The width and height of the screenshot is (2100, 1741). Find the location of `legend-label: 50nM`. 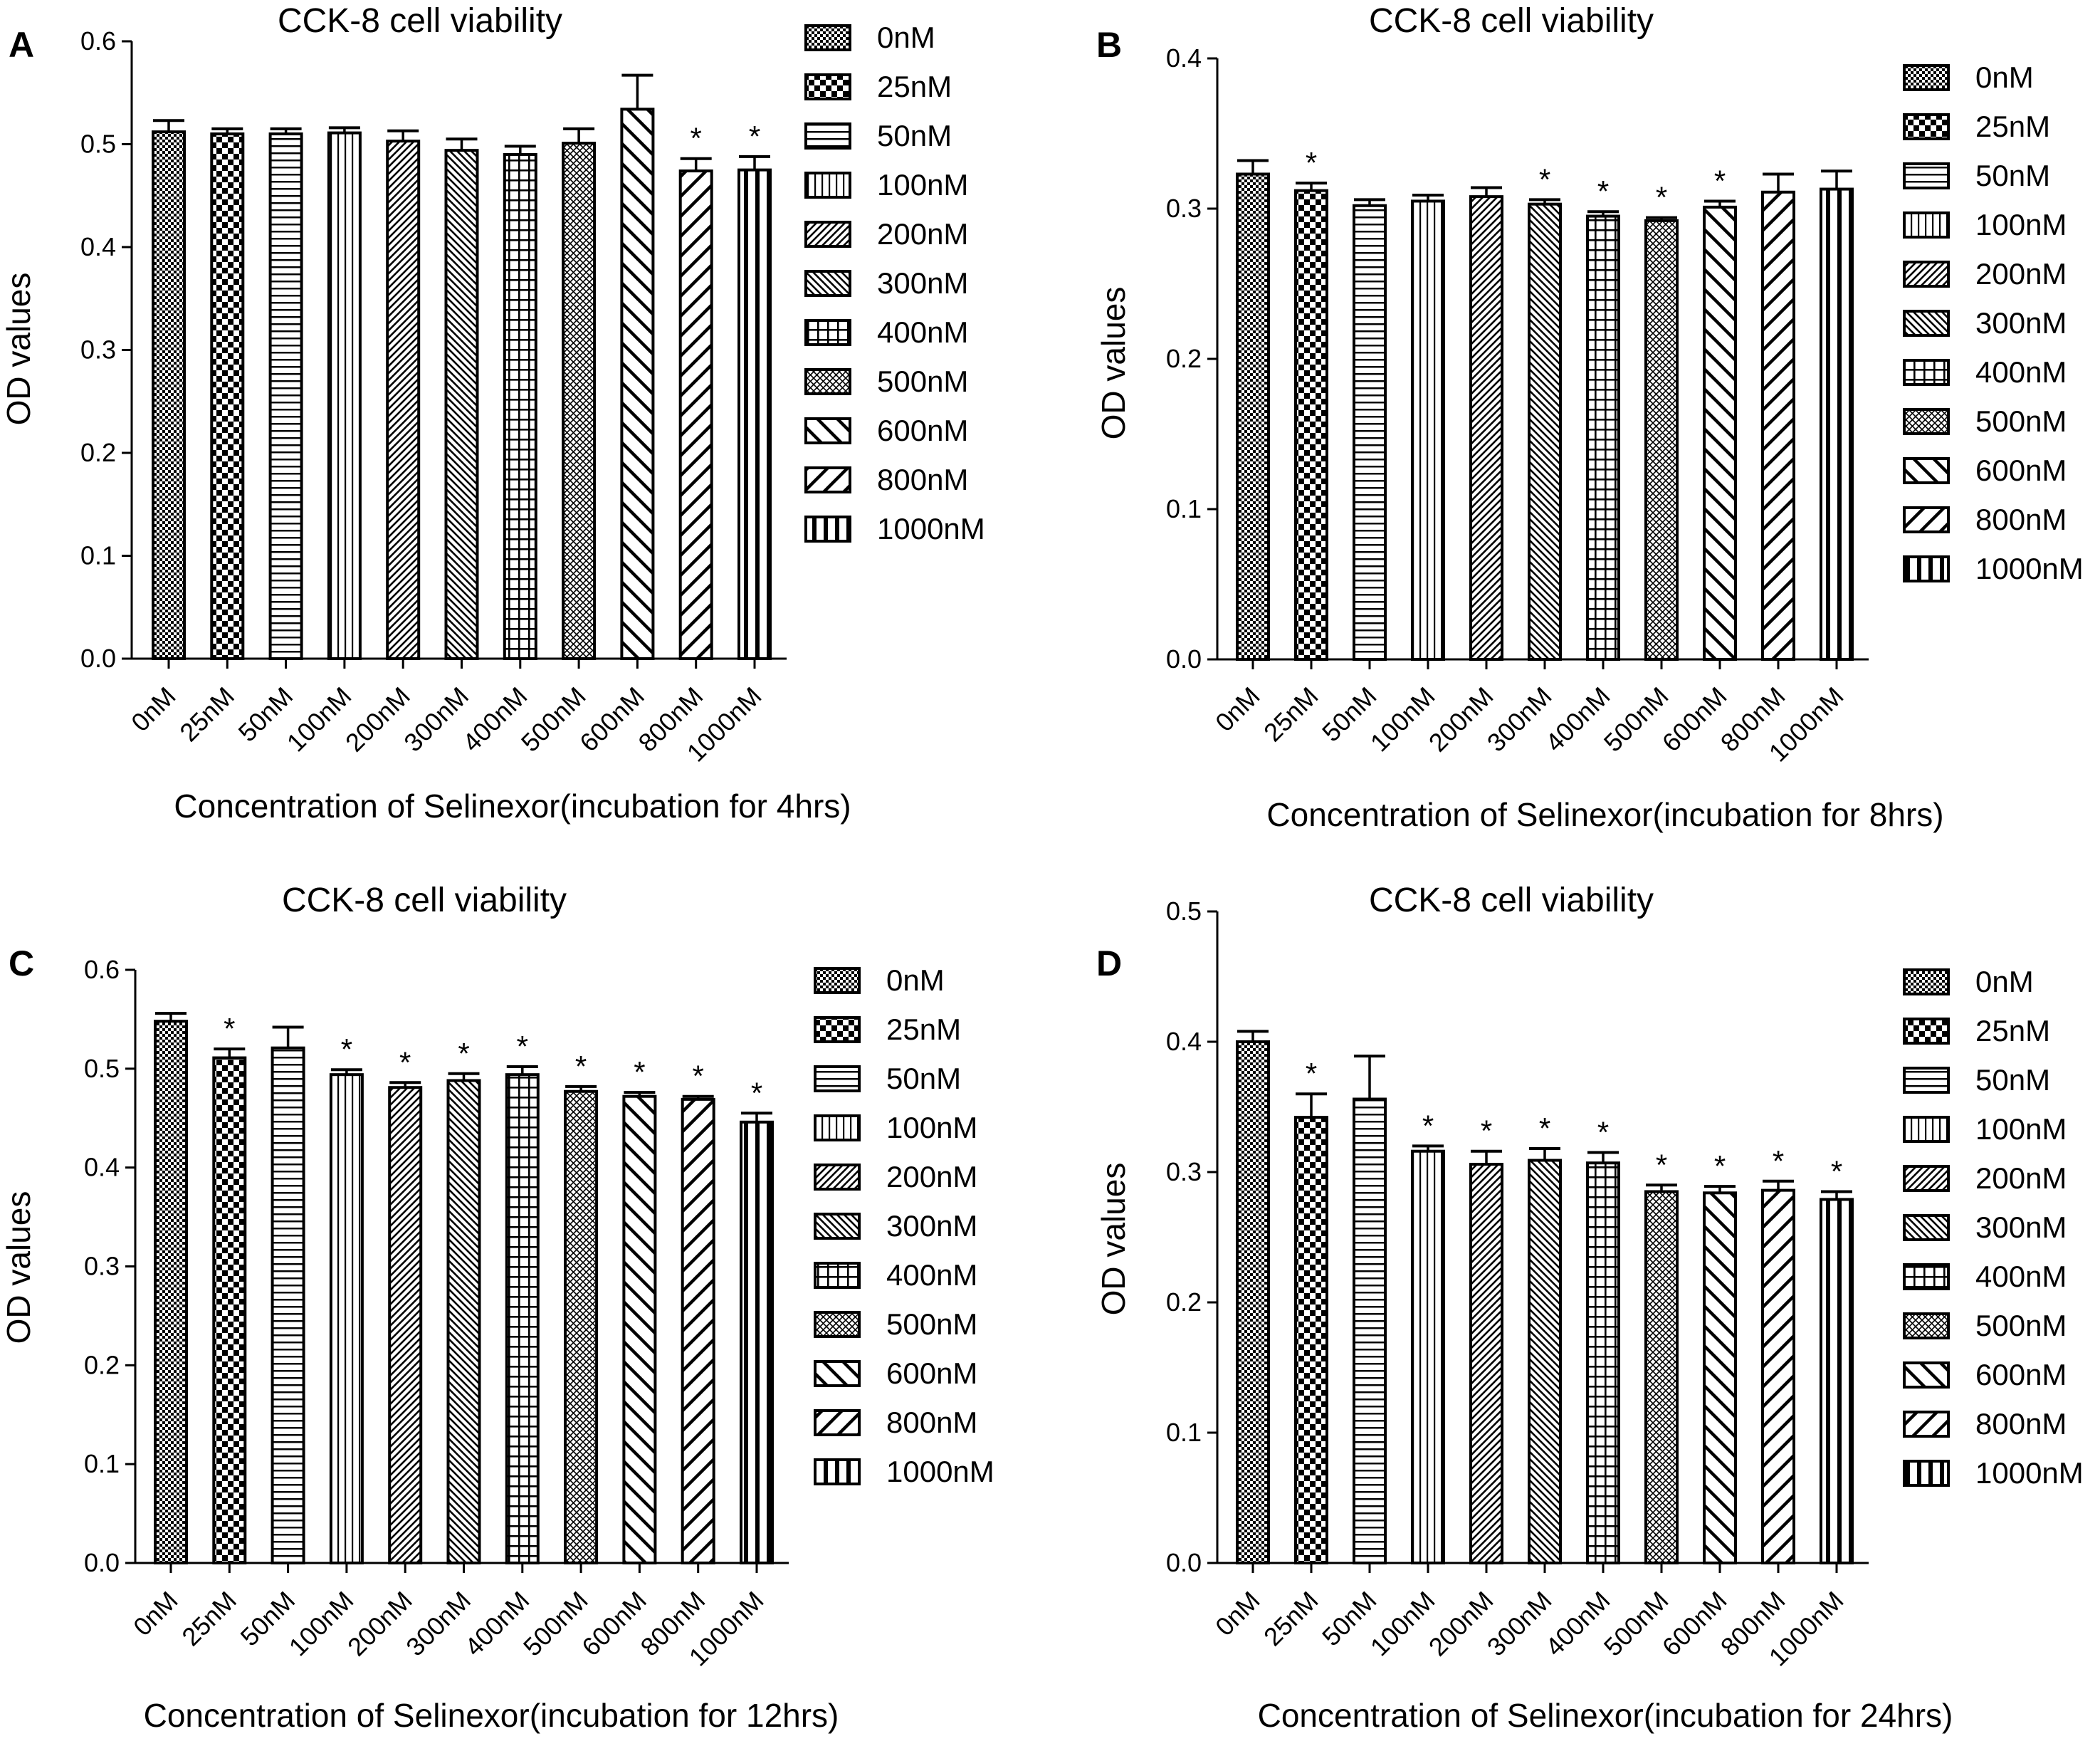

legend-label: 50nM is located at coordinates (2012, 1080).